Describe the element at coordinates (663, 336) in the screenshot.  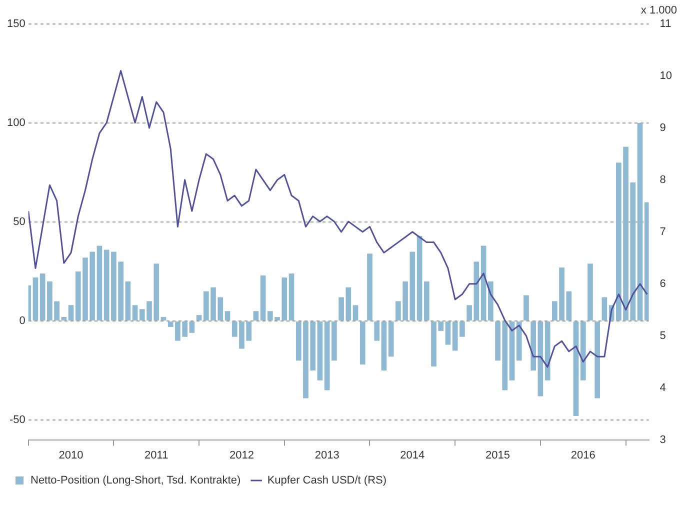
I see `y2-tick-label: 5` at that location.